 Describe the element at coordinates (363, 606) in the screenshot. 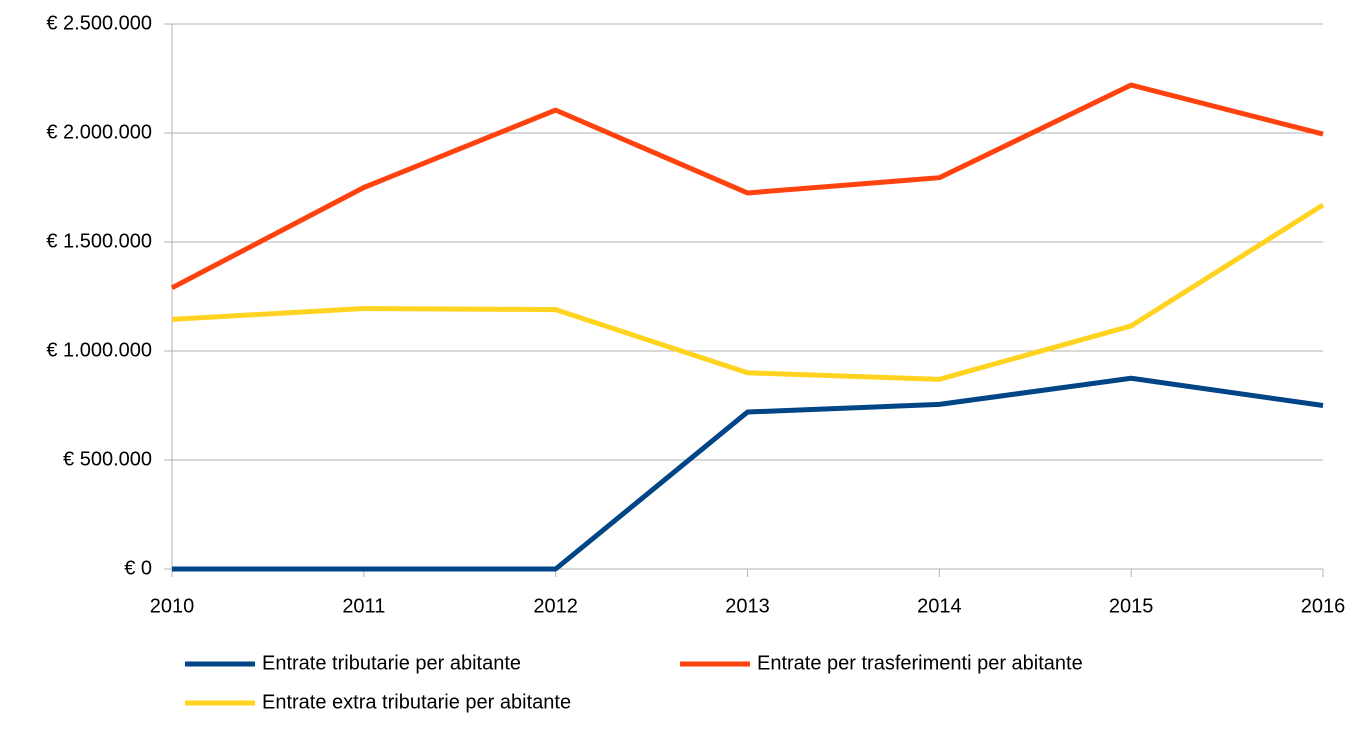

I see `x-tick-label: 2011` at that location.